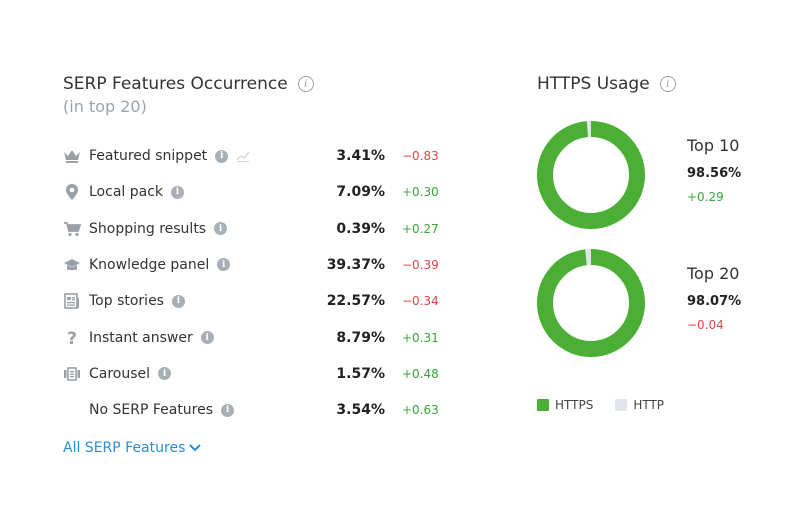 This screenshot has width=800, height=530. I want to click on serp-feature-name: Featured snippet, so click(148, 156).